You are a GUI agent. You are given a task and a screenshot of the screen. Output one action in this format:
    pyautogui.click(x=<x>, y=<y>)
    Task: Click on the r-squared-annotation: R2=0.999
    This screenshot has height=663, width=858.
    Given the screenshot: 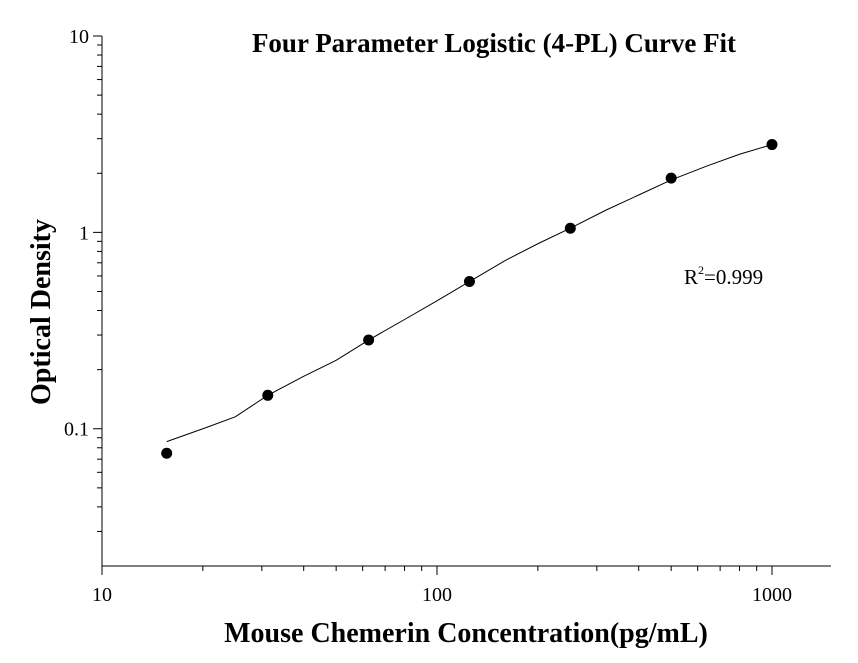 What is the action you would take?
    pyautogui.click(x=723, y=276)
    